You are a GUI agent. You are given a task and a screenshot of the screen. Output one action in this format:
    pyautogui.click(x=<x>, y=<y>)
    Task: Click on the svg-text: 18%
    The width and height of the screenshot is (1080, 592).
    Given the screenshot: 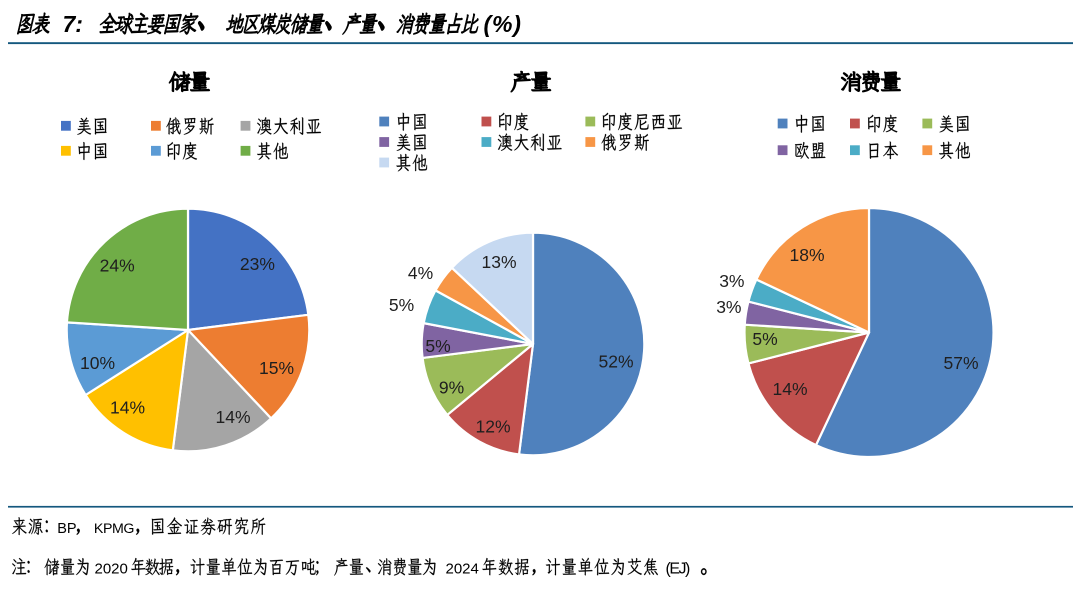 What is the action you would take?
    pyautogui.click(x=806, y=255)
    